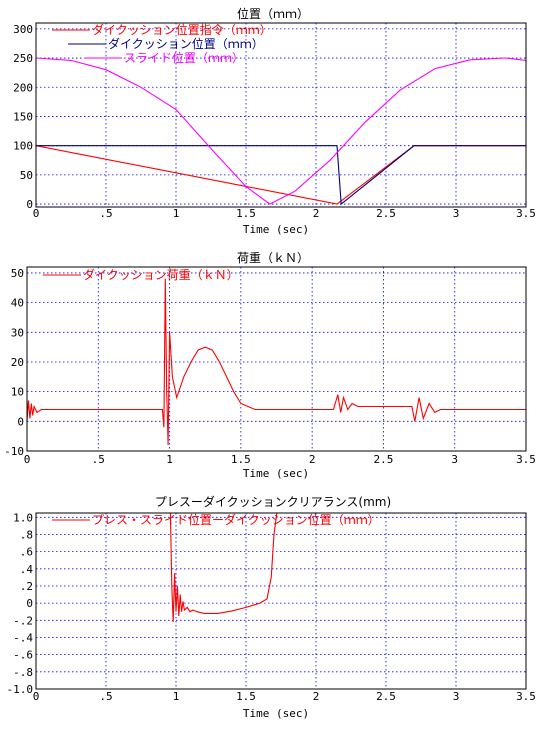 This screenshot has height=729, width=547. What do you see at coordinates (17, 332) in the screenshot?
I see `y-tick-label: 30` at bounding box center [17, 332].